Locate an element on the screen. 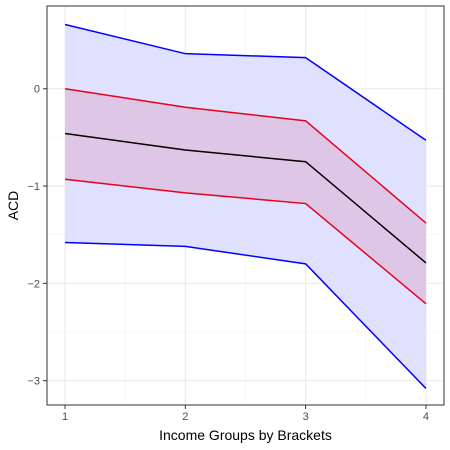  y-tick-label: −2 is located at coordinates (33, 284).